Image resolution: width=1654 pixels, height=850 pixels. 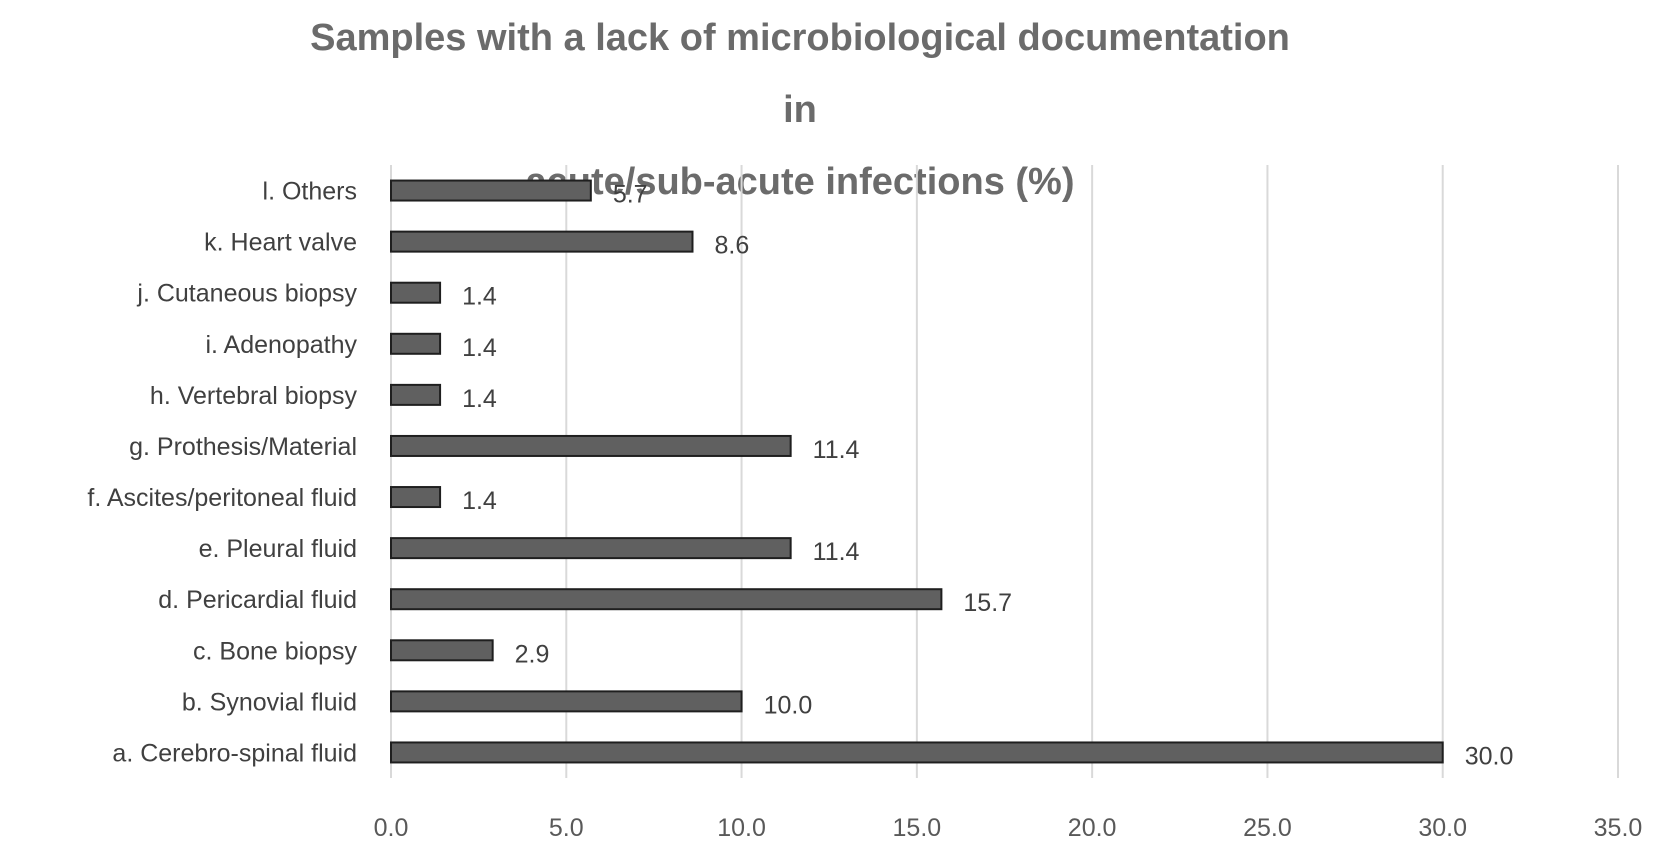 What do you see at coordinates (257, 600) in the screenshot?
I see `category-label: d. Pericardial fluid` at bounding box center [257, 600].